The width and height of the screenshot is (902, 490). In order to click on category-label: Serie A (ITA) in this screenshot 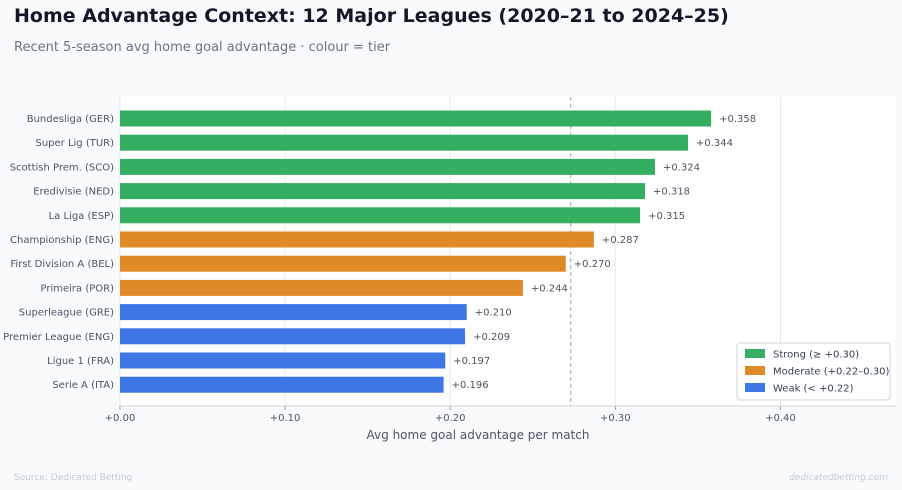, I will do `click(83, 385)`.